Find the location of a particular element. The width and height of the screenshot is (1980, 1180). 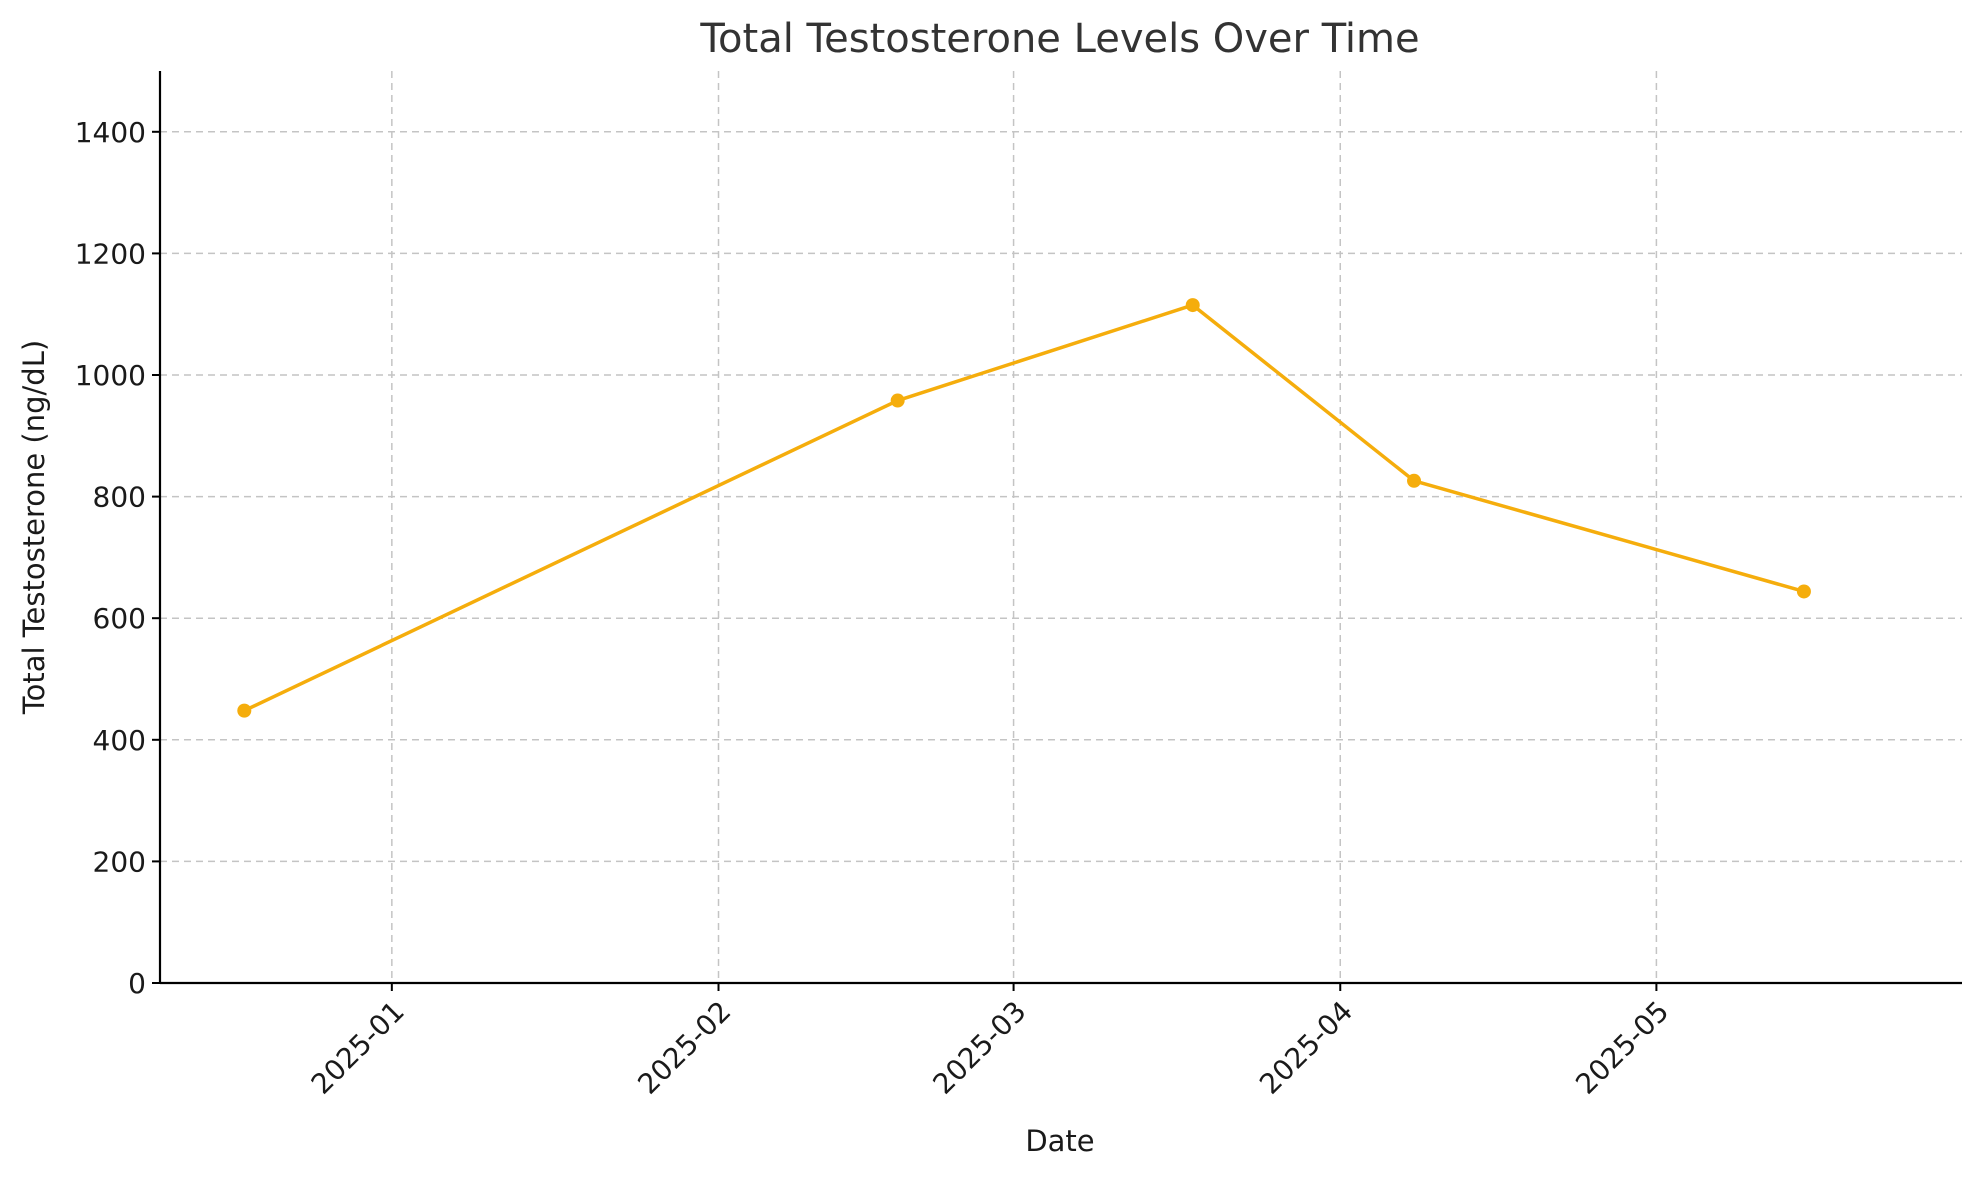

y-axis-ticks: 0 200 400 600 800 1000 1200 1400 is located at coordinates (117, 558).